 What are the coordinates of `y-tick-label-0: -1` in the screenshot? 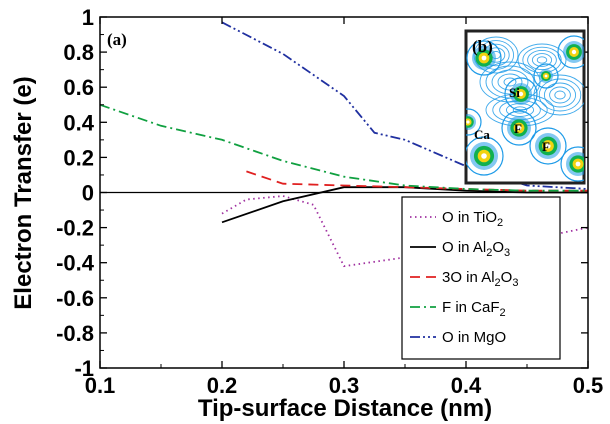 It's located at (84, 368).